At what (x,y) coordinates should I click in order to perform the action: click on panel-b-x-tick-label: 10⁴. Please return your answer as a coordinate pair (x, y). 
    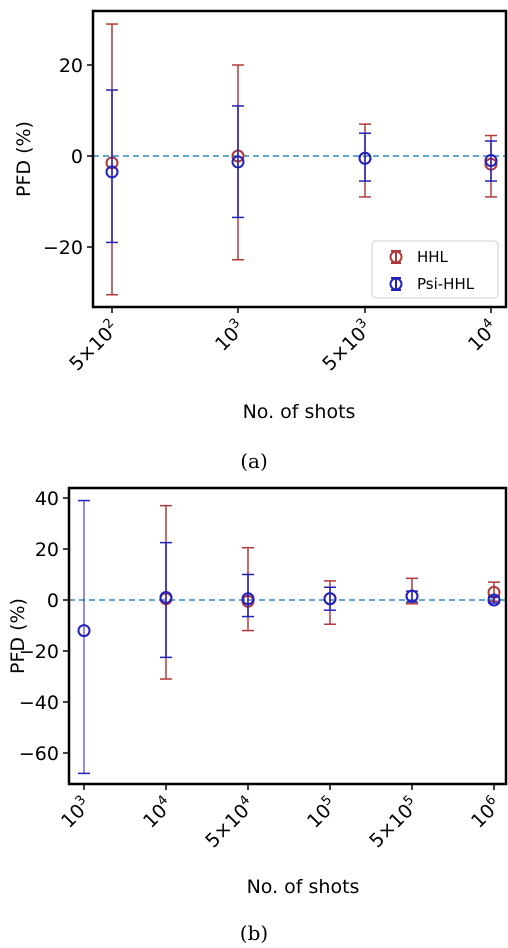
    Looking at the image, I should click on (158, 813).